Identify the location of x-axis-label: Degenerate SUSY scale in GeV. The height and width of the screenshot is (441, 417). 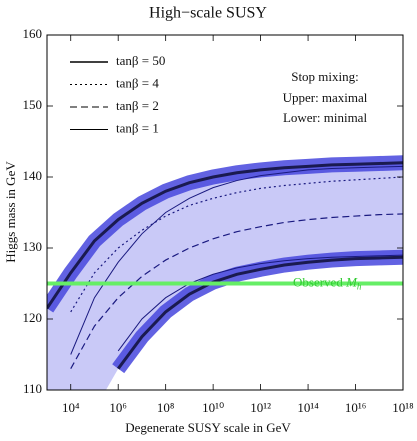
(208, 427).